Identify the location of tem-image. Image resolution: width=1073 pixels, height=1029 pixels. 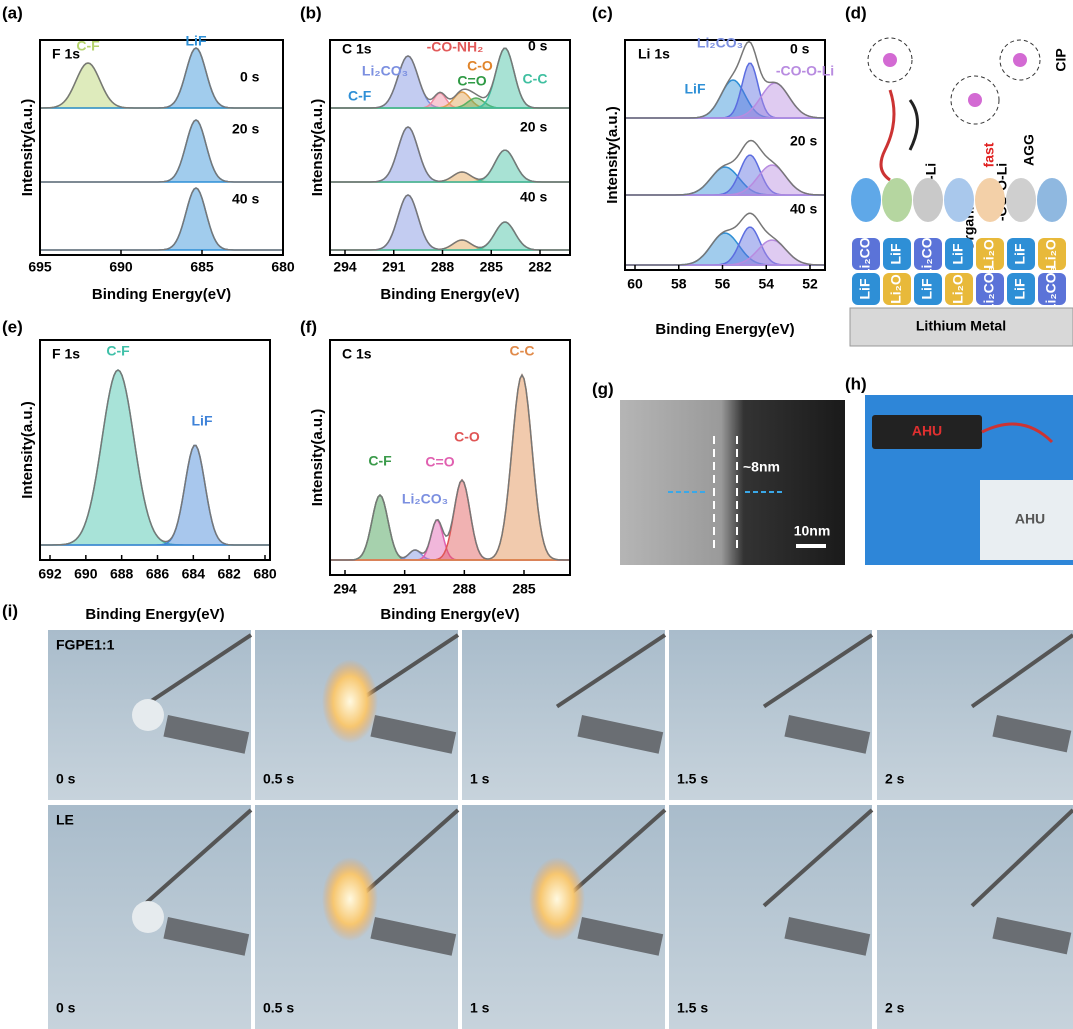
(732, 482).